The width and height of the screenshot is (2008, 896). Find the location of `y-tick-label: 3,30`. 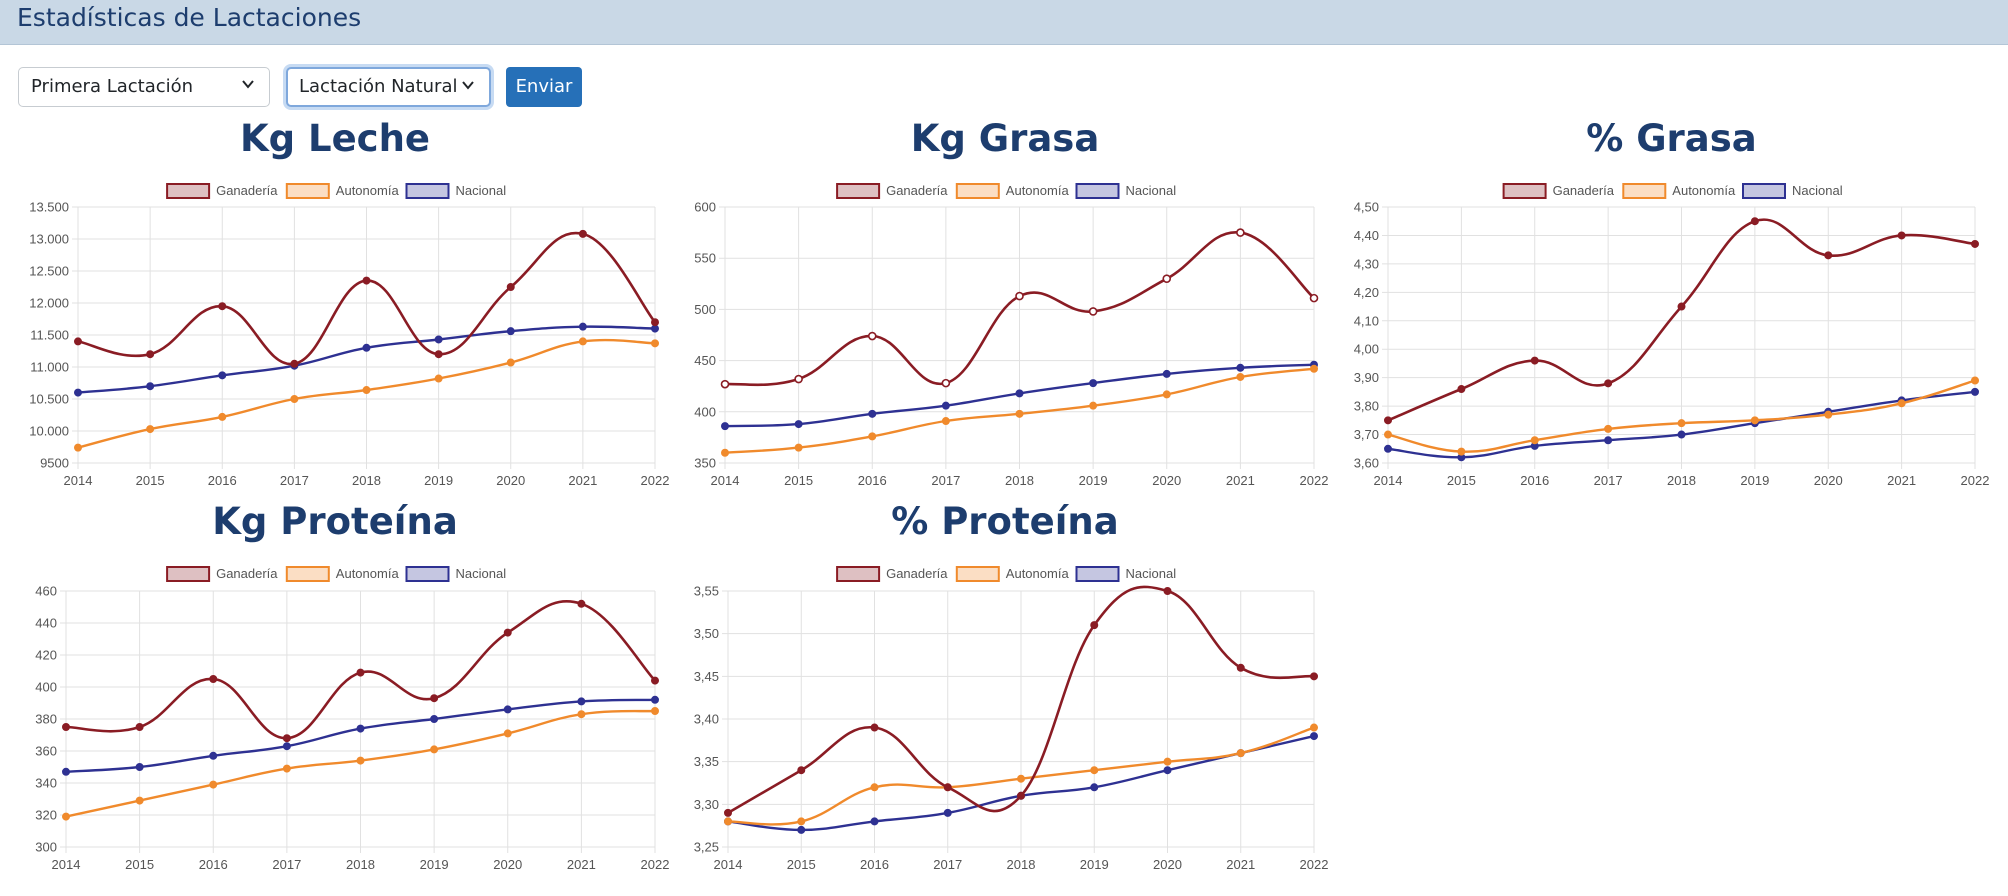

y-tick-label: 3,30 is located at coordinates (706, 804).